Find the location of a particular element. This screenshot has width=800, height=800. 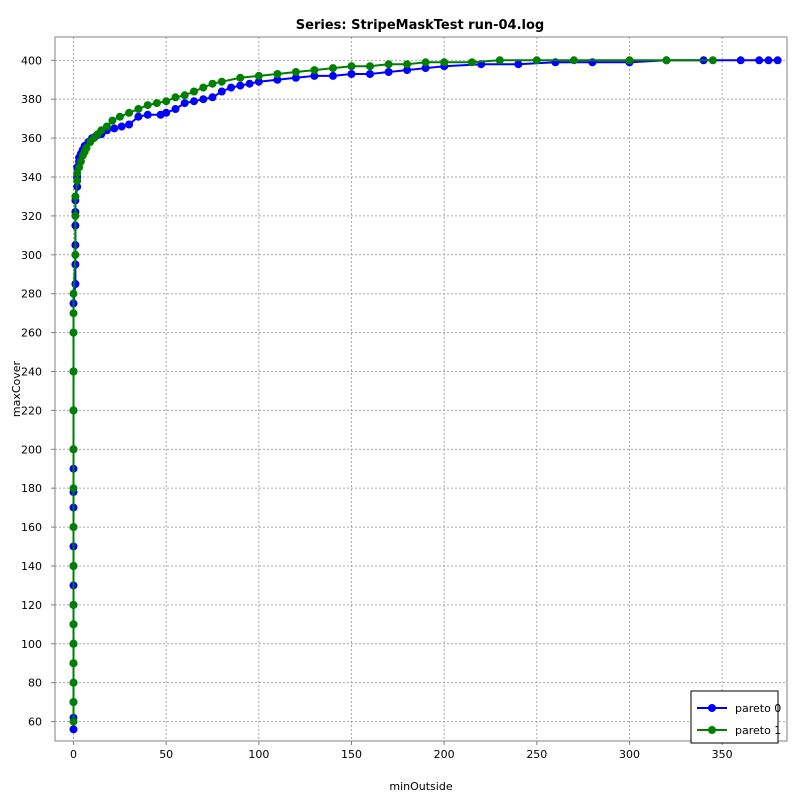

legend: pareto 0 pareto 1 is located at coordinates (735, 717).